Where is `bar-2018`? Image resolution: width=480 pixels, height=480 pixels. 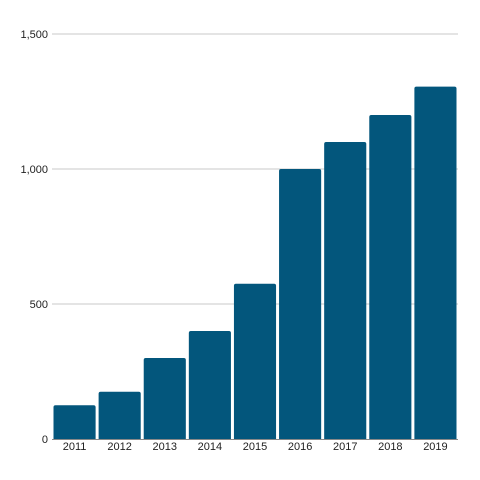
bar-2018 is located at coordinates (390, 277).